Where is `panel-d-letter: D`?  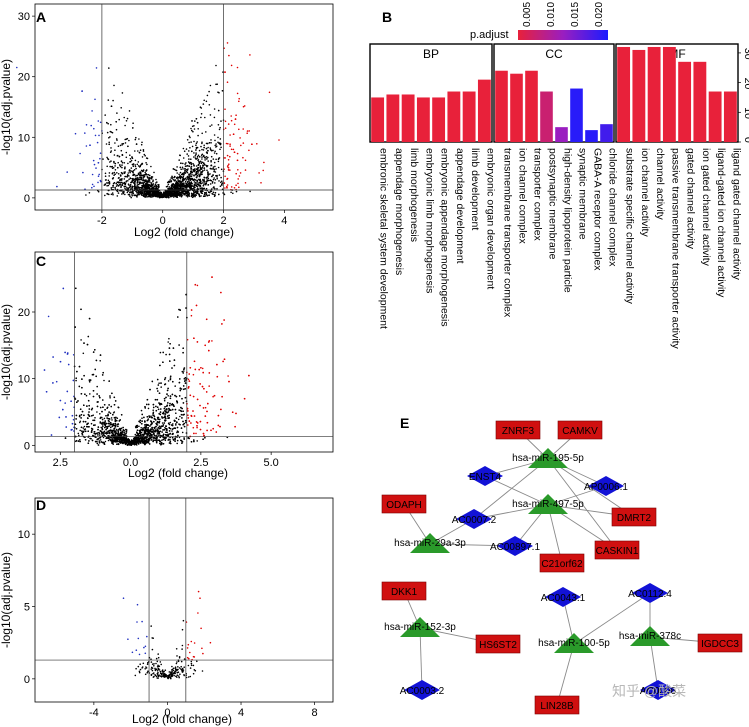
panel-d-letter: D is located at coordinates (41, 505).